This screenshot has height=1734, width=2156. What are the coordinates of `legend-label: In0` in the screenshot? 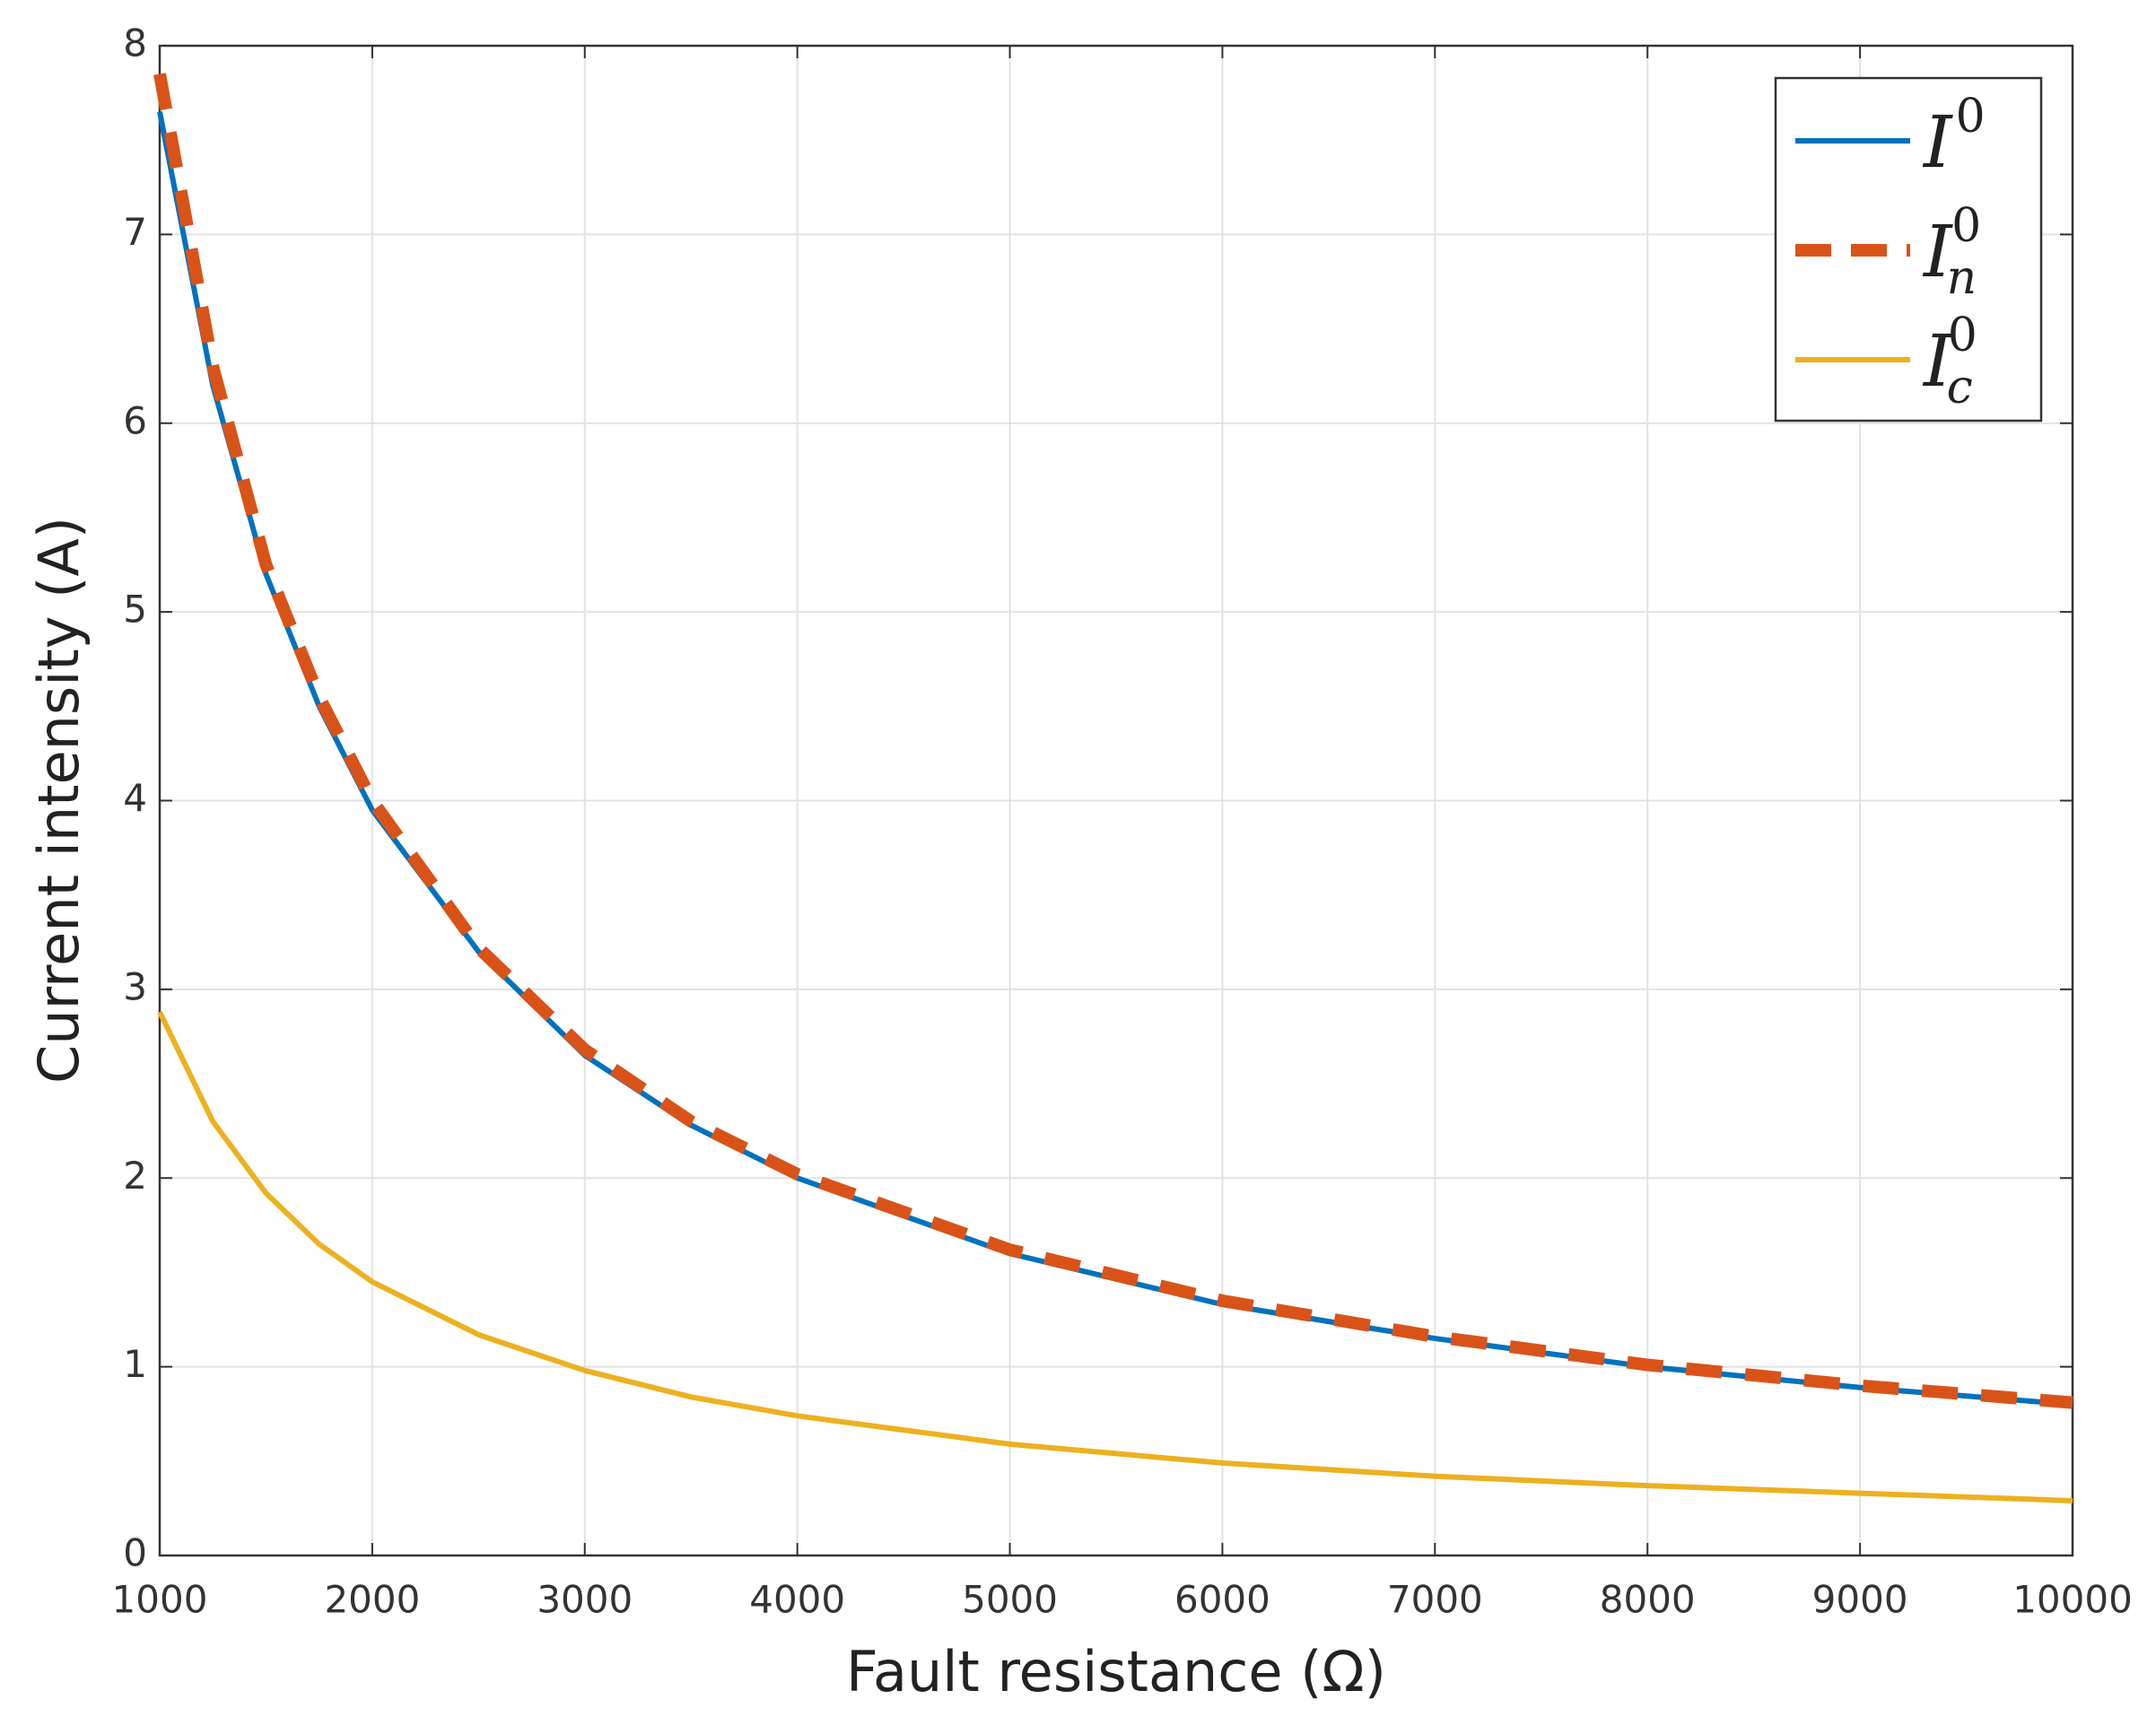 It's located at (1951, 252).